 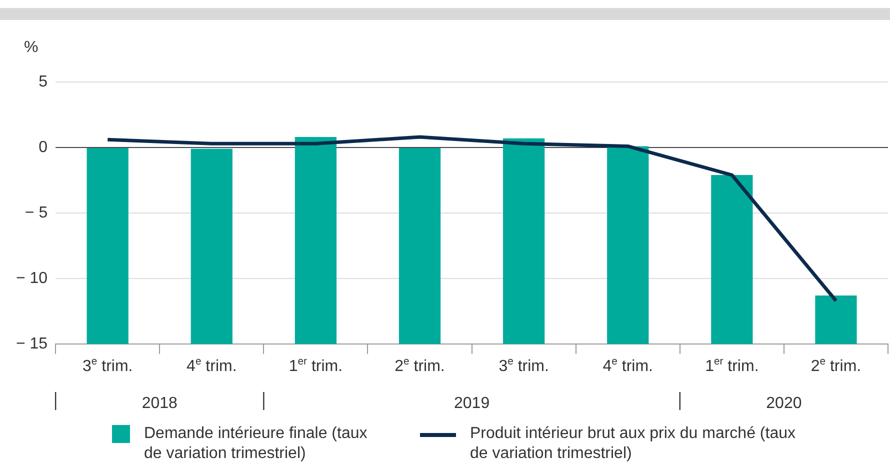 I want to click on y-tick-label: − 5, so click(x=36, y=213).